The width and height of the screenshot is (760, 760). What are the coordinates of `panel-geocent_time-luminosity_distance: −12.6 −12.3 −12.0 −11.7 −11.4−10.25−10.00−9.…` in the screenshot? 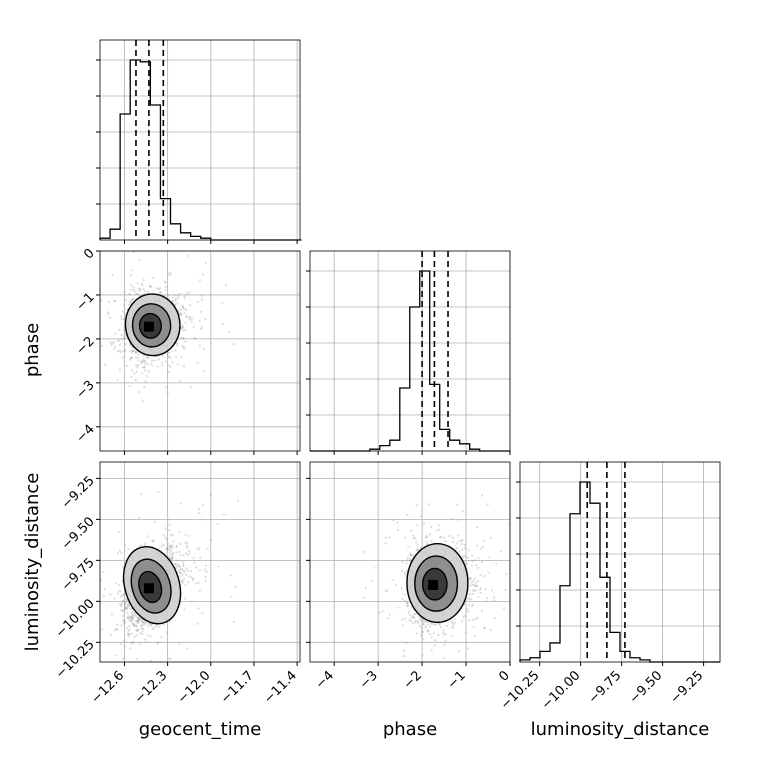 It's located at (177, 584).